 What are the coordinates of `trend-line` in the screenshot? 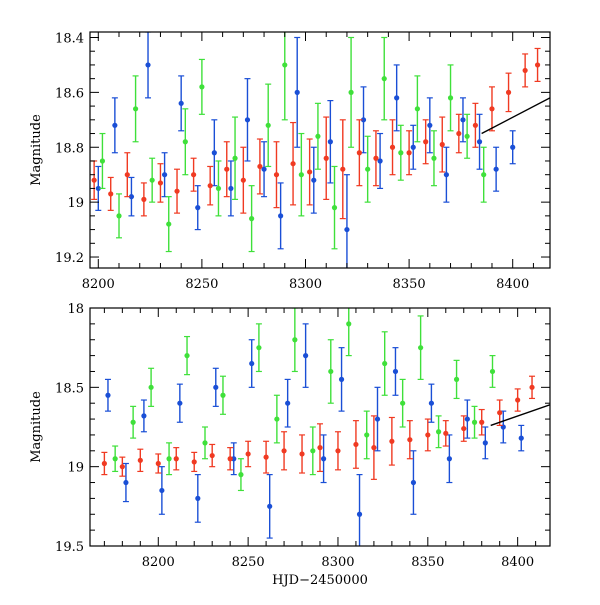 It's located at (520, 415).